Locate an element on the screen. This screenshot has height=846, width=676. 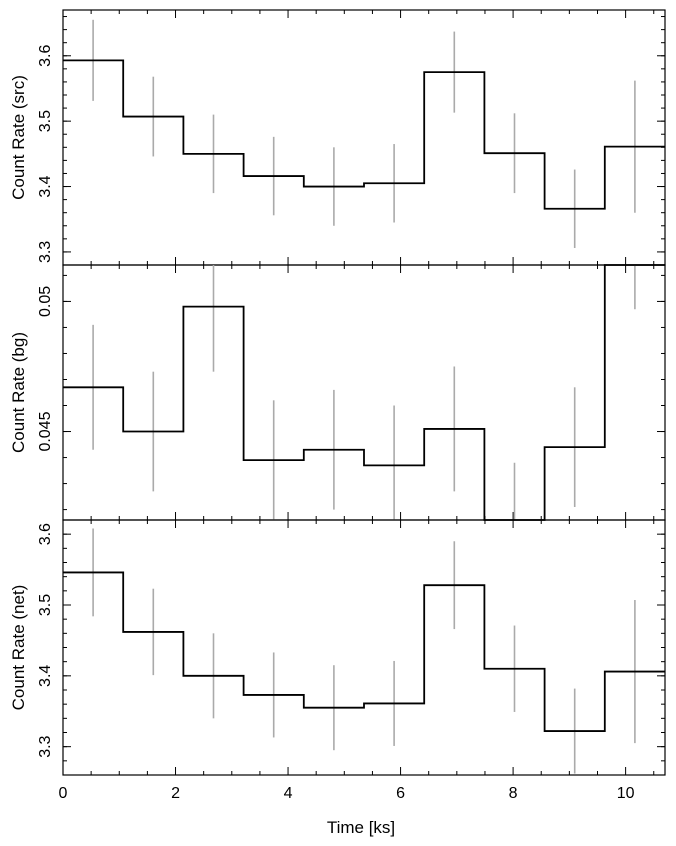
net-x-tick-label: 2 is located at coordinates (175, 793).